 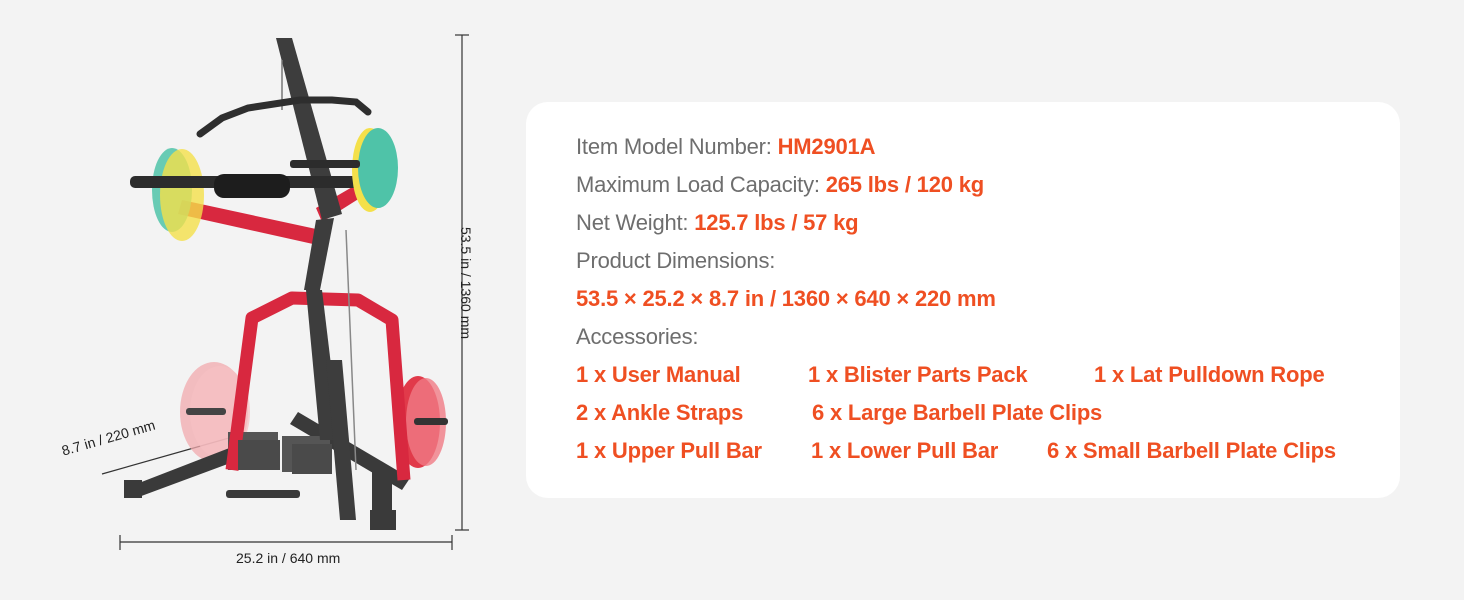 What do you see at coordinates (918, 374) in the screenshot?
I see `accessory-item: 1 x Blister Parts Pack` at bounding box center [918, 374].